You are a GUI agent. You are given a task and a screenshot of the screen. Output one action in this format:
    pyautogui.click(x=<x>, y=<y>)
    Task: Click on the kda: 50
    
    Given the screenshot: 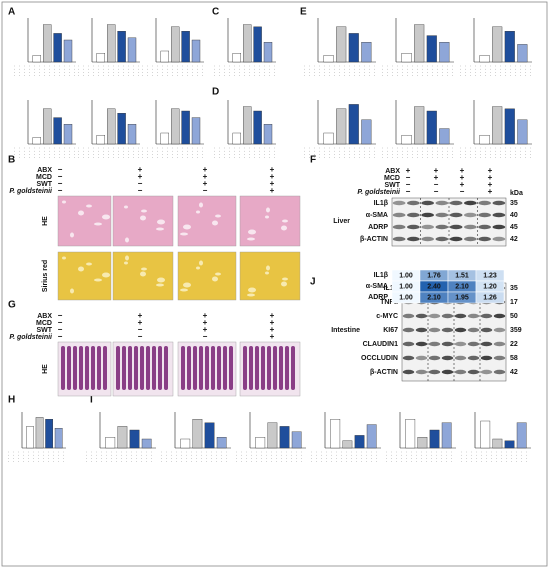 What is the action you would take?
    pyautogui.click(x=514, y=316)
    